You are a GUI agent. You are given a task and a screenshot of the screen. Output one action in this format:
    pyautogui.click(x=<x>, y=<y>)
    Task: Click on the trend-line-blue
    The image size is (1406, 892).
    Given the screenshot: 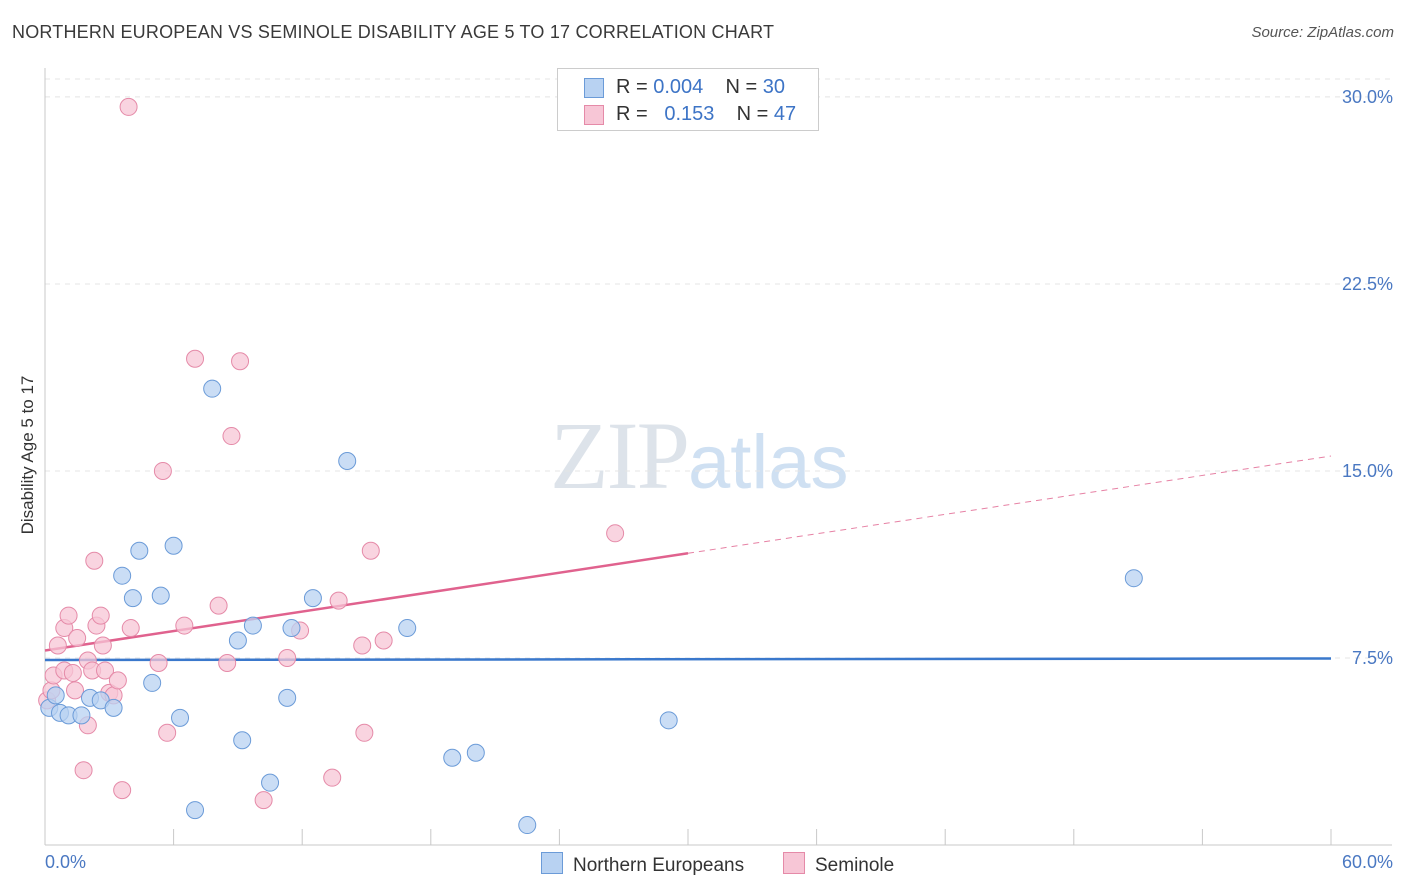 What is the action you would take?
    pyautogui.click(x=688, y=659)
    